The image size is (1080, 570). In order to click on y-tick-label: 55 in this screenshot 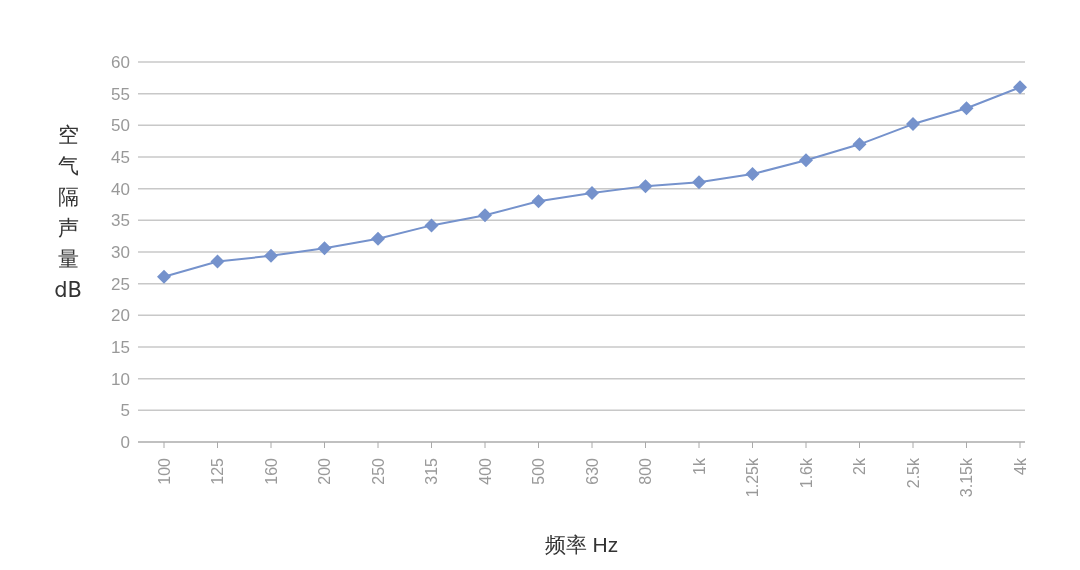, I will do `click(120, 94)`.